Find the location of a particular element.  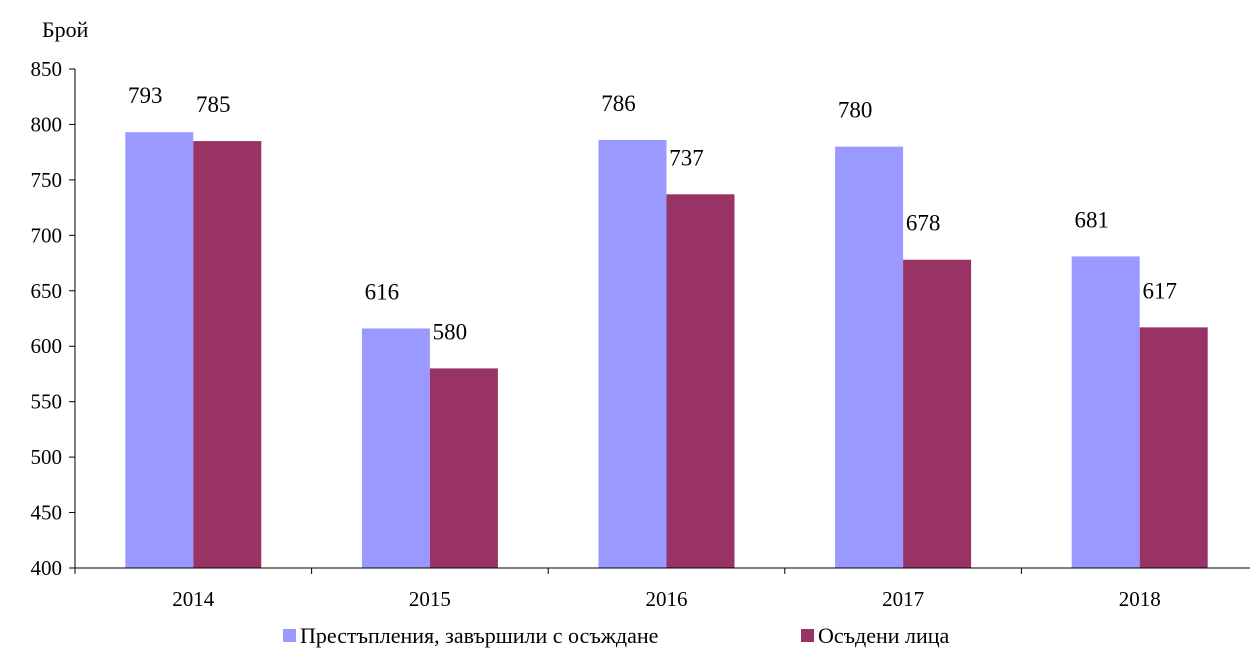

bar-convicted-2016 is located at coordinates (700, 381).